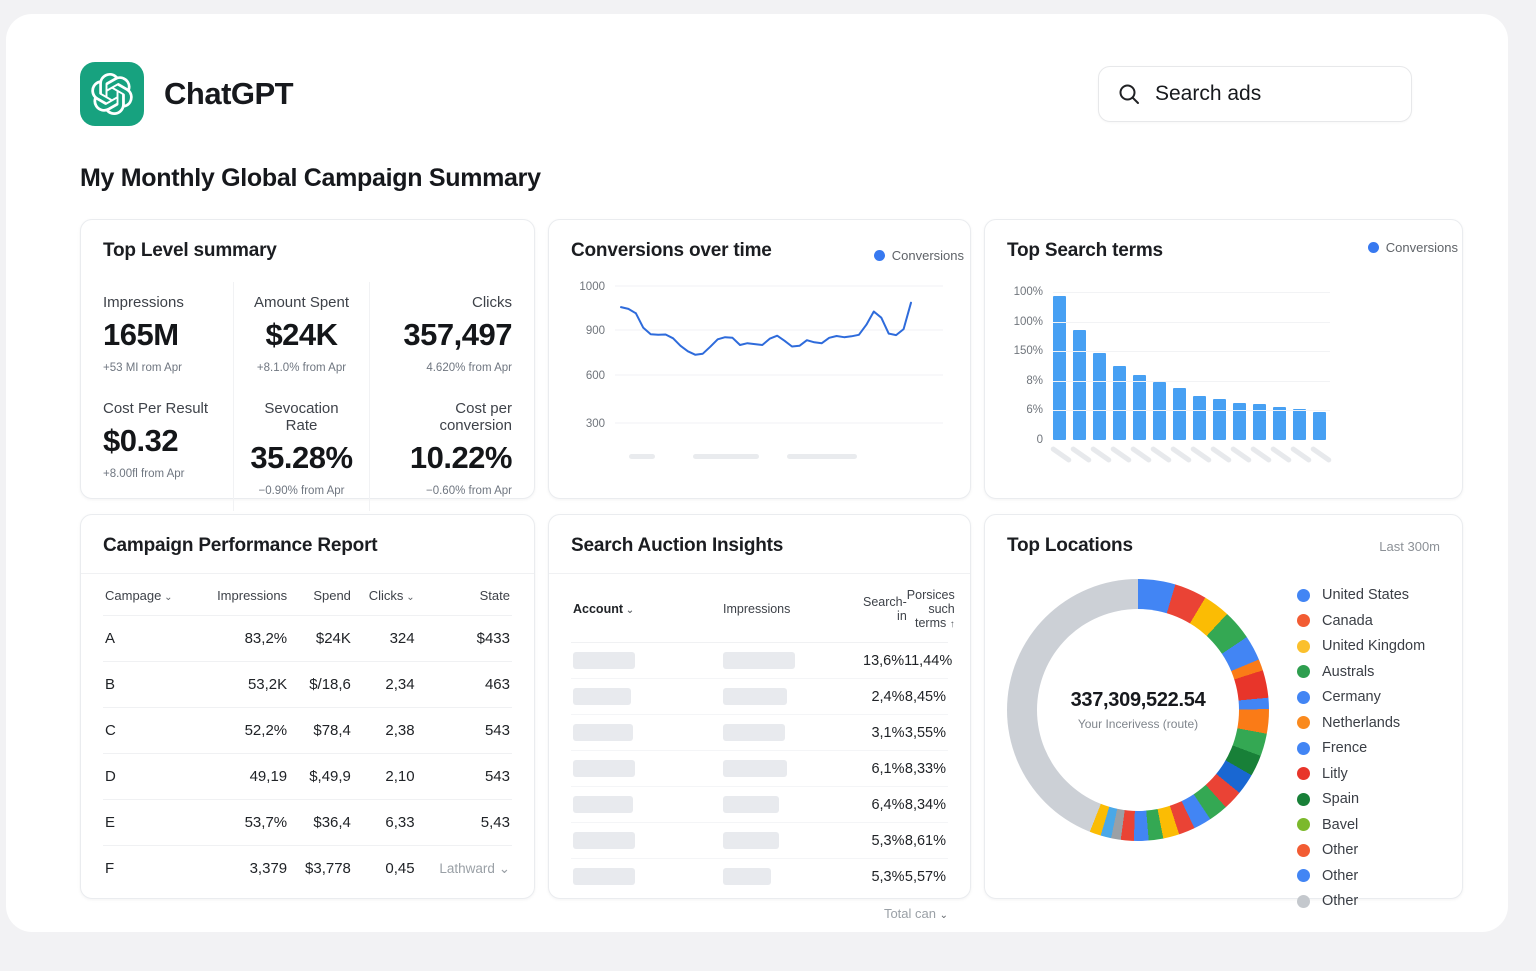 The image size is (1536, 971). I want to click on svg-text: 300, so click(595, 424).